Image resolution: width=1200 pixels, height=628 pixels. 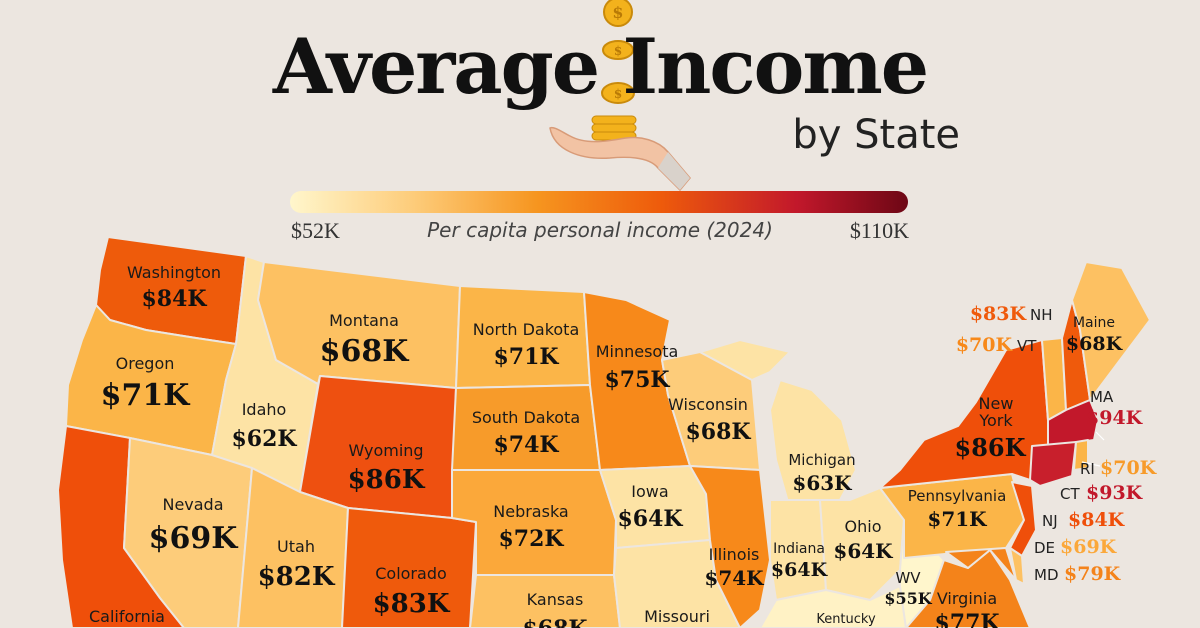 What do you see at coordinates (145, 363) in the screenshot?
I see `label-oregon-name: Oregon` at bounding box center [145, 363].